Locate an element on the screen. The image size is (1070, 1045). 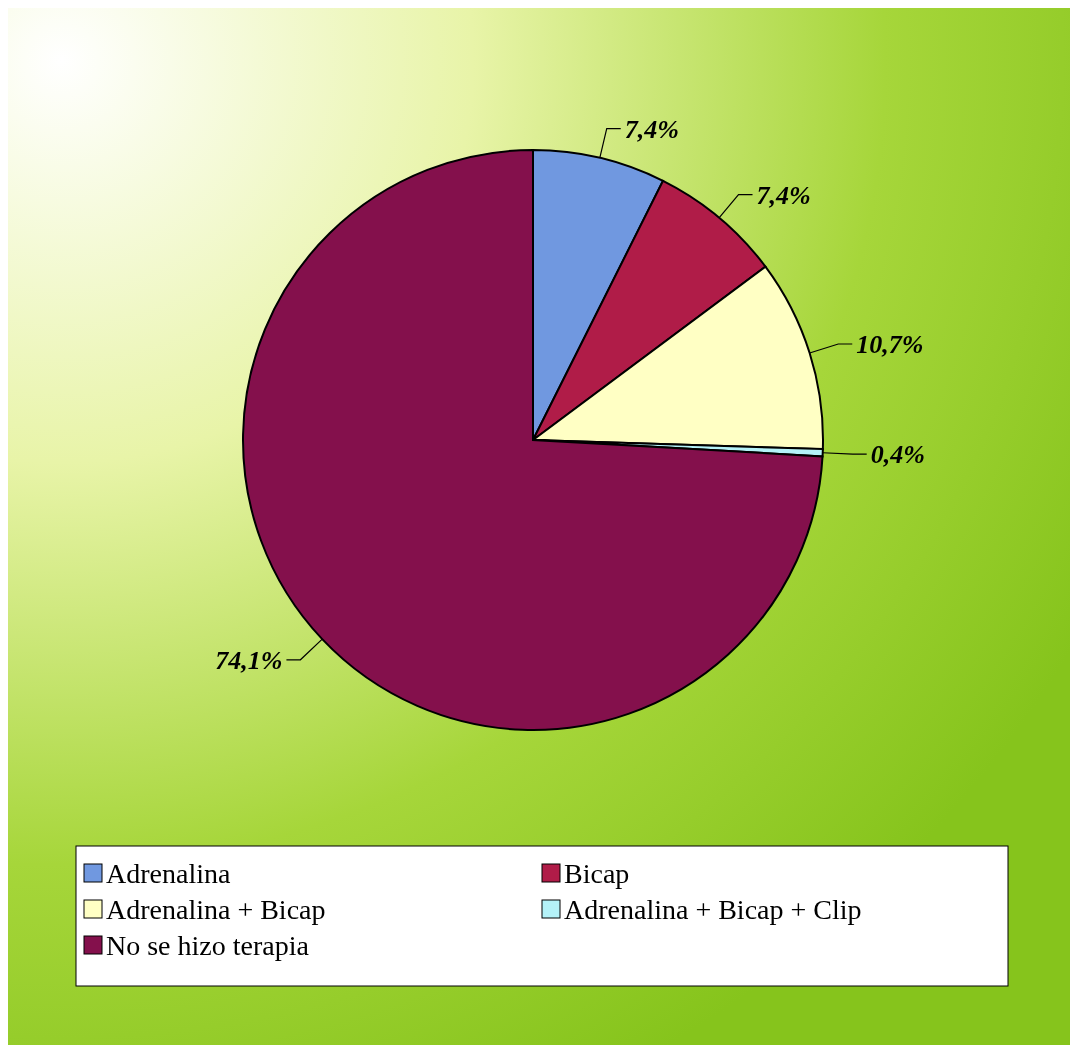
legend-label: Adrenalina + Bicap + Clip is located at coordinates (713, 909).